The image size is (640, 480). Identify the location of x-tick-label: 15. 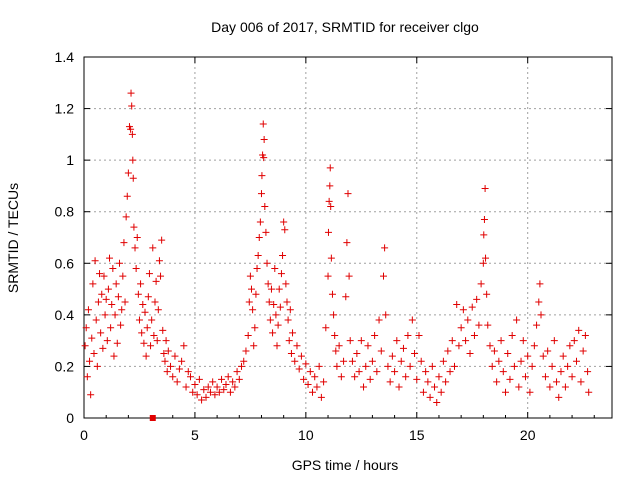
(417, 435).